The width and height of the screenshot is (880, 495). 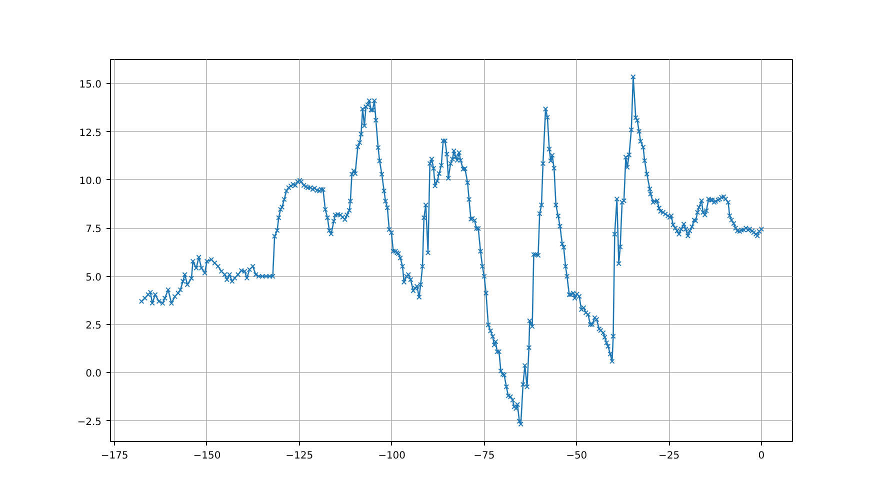 I want to click on y-tick-label: 7.5, so click(x=94, y=230).